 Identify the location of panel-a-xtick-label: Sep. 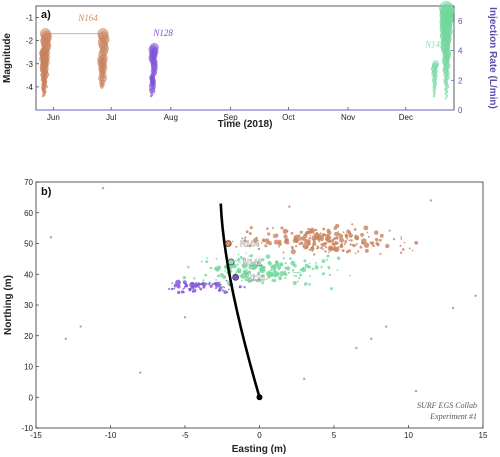
(230, 117).